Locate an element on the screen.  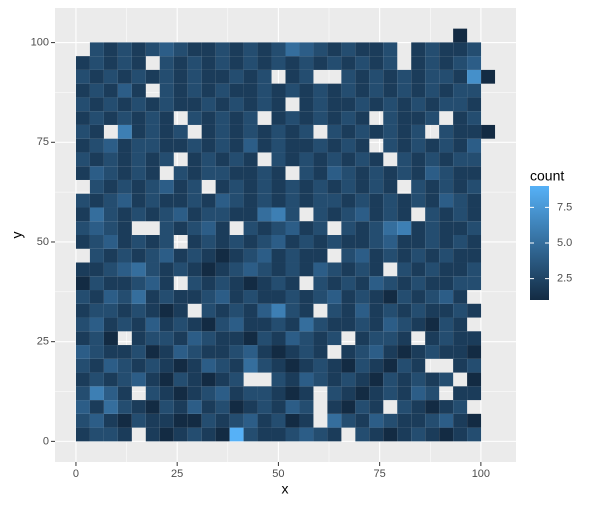
colorbar is located at coordinates (539, 243).